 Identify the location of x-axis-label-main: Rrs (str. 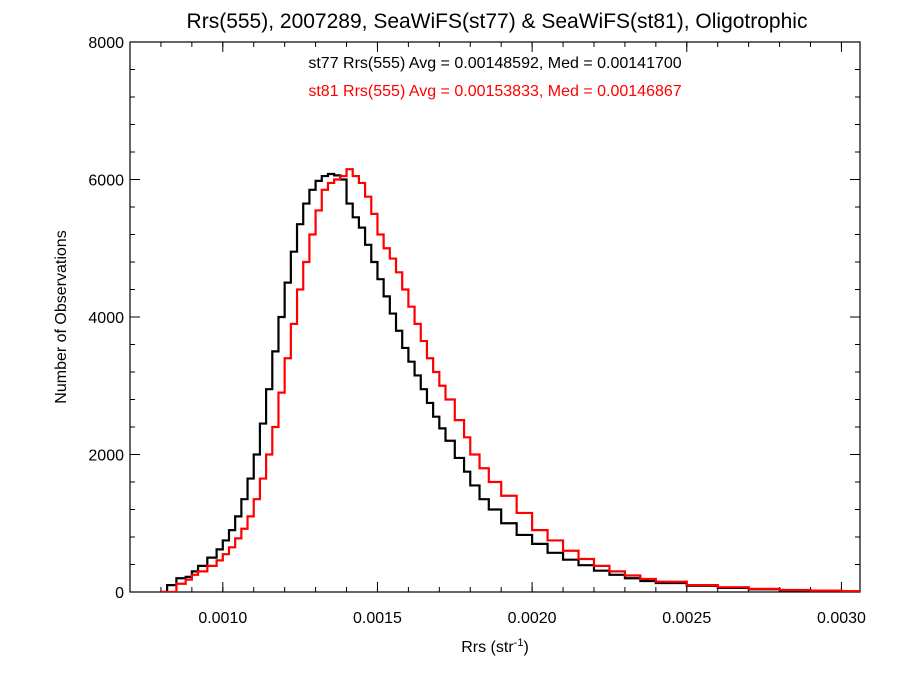
(487, 647).